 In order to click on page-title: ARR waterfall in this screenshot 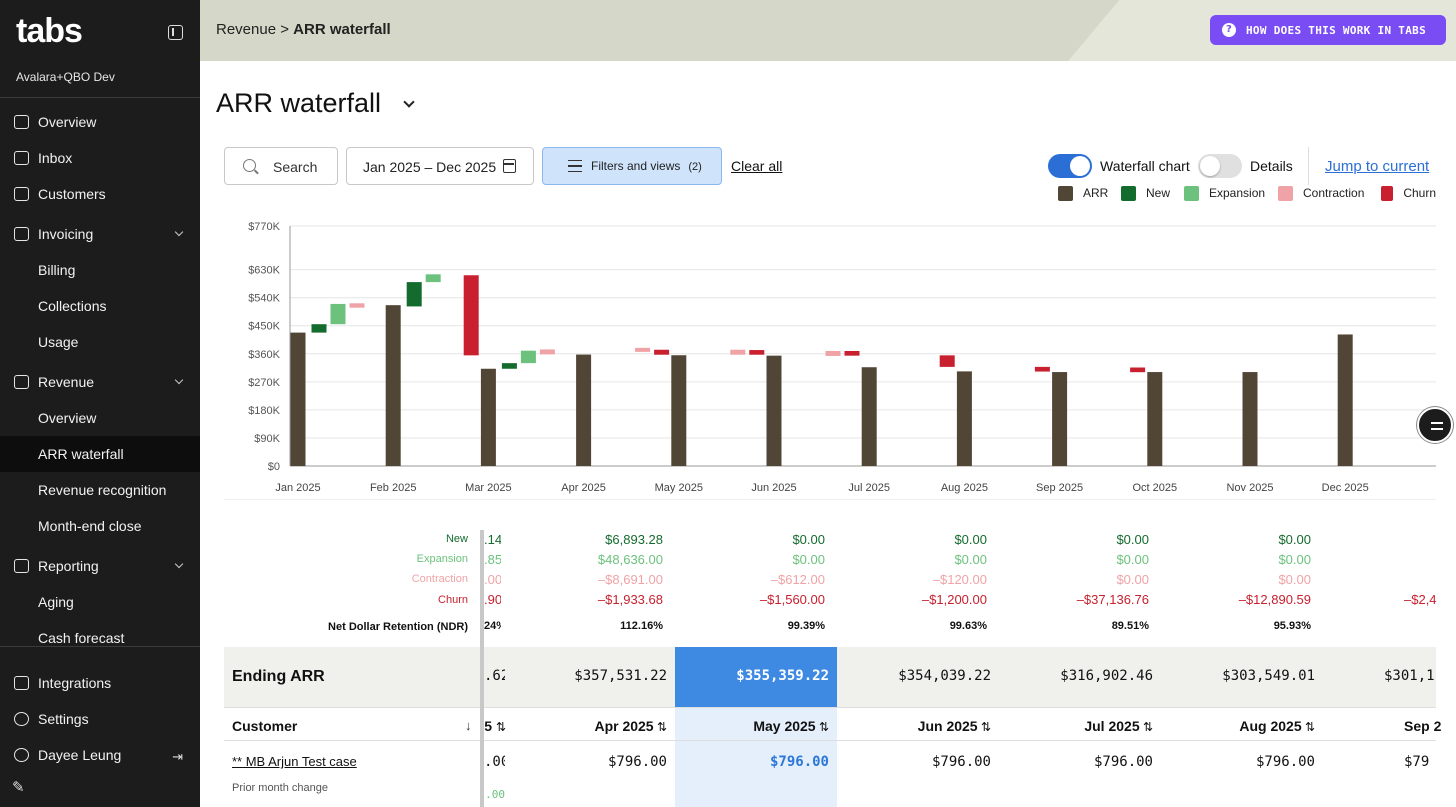, I will do `click(299, 103)`.